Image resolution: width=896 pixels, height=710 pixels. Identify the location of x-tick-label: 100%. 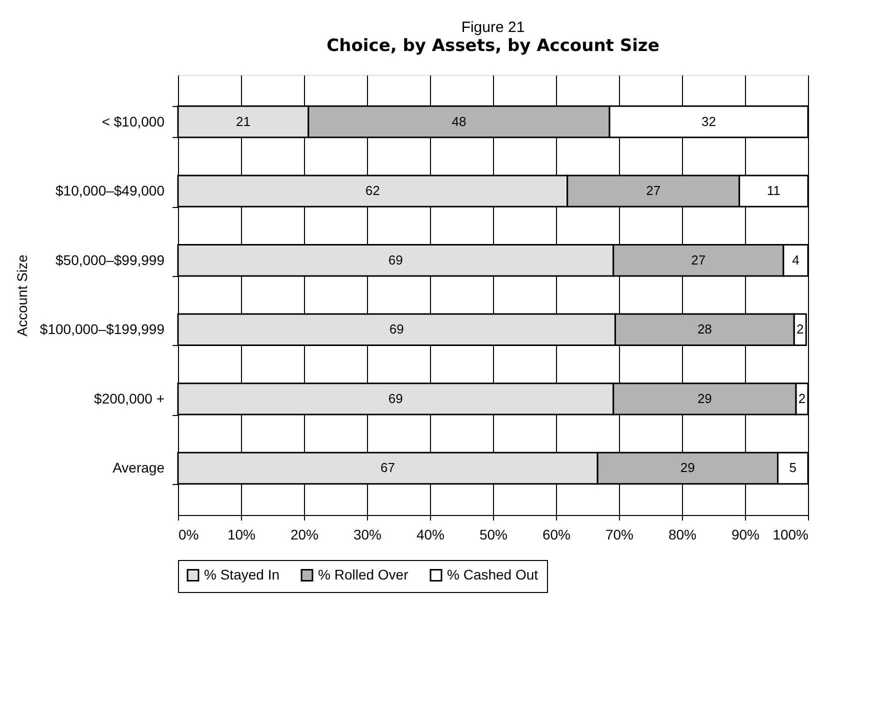
(790, 534).